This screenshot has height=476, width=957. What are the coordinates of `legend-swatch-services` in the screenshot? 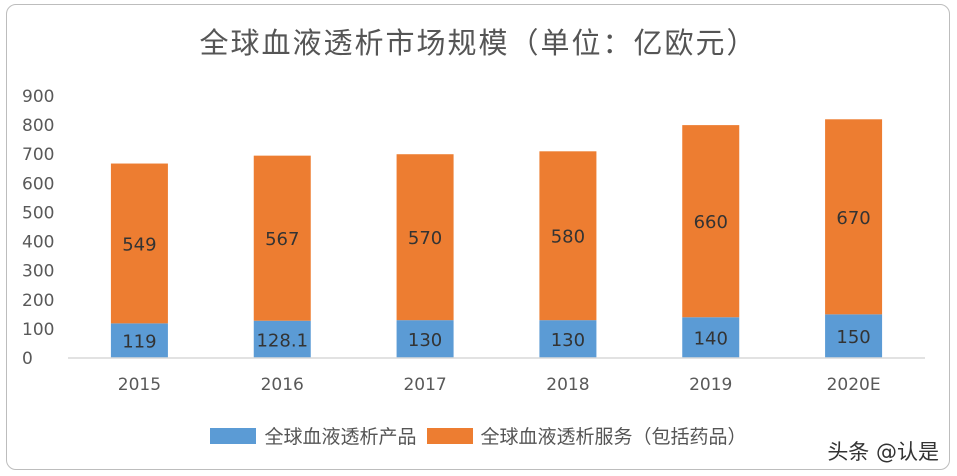 It's located at (449, 435).